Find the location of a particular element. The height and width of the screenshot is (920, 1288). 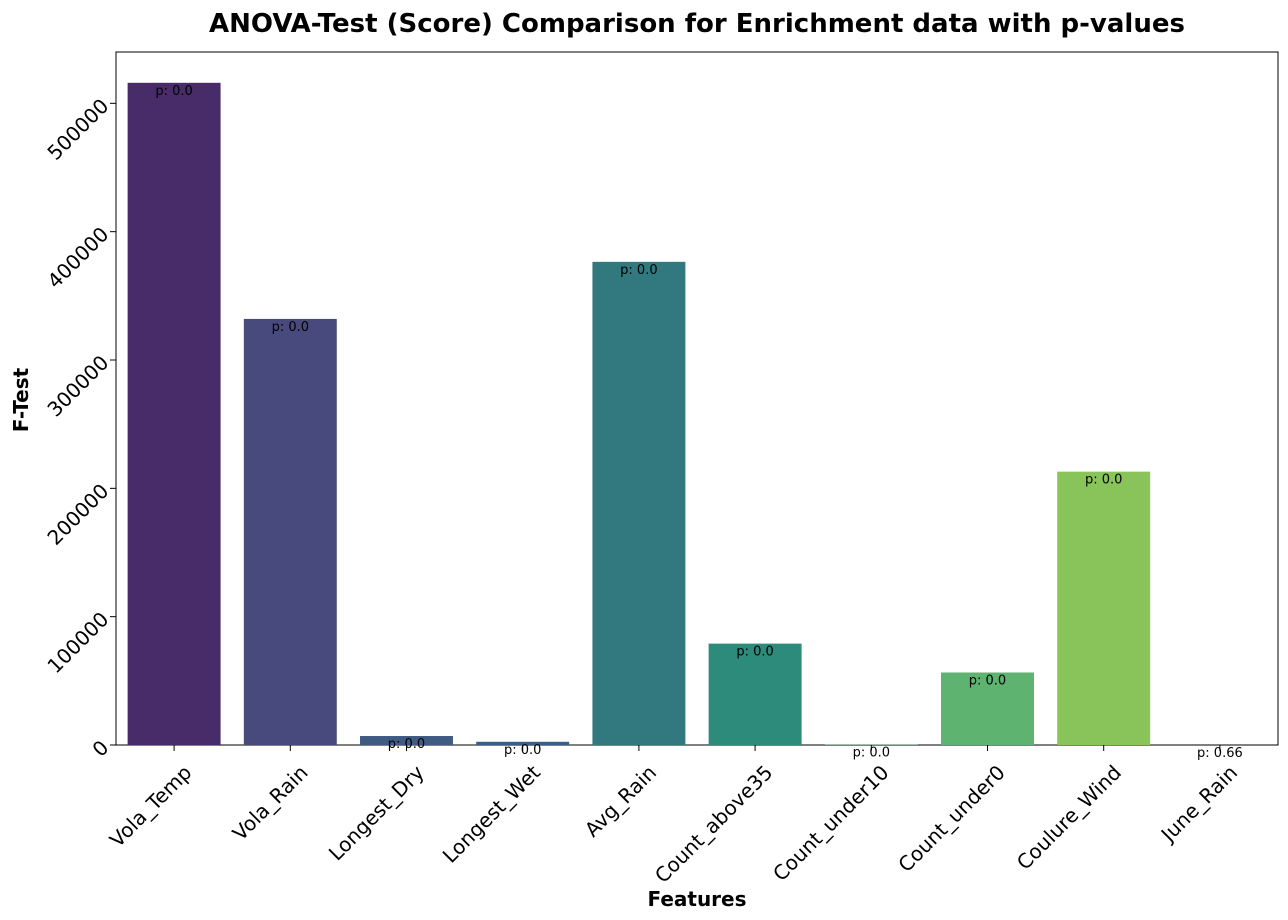

y-tick-label: 200000 is located at coordinates (77, 514).